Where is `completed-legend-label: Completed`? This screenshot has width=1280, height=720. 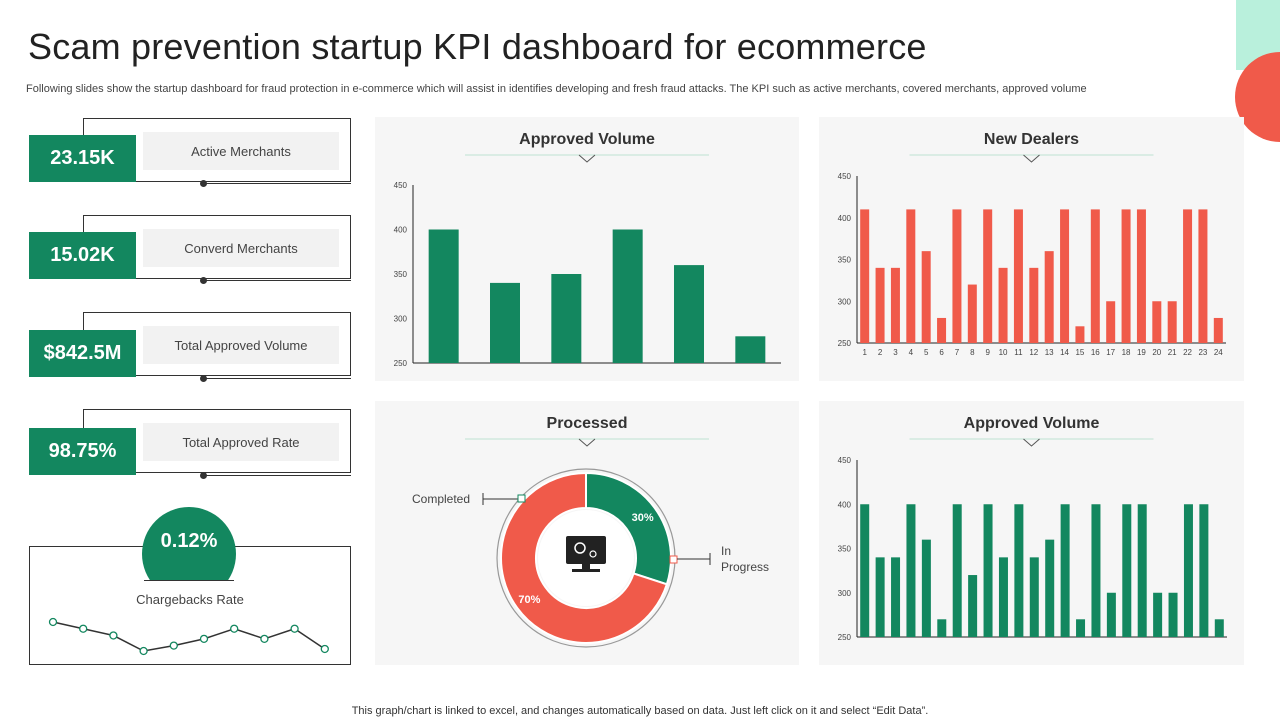 completed-legend-label: Completed is located at coordinates (441, 499).